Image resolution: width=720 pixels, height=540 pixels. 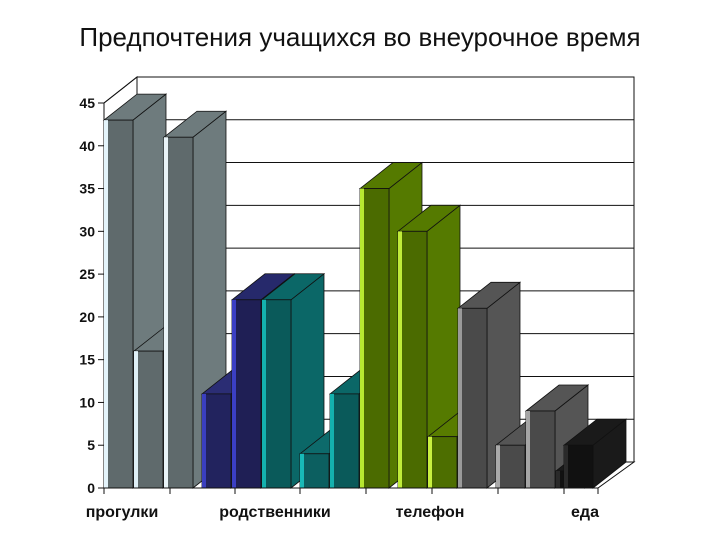 What do you see at coordinates (91, 445) in the screenshot?
I see `y-tick-label: 5` at bounding box center [91, 445].